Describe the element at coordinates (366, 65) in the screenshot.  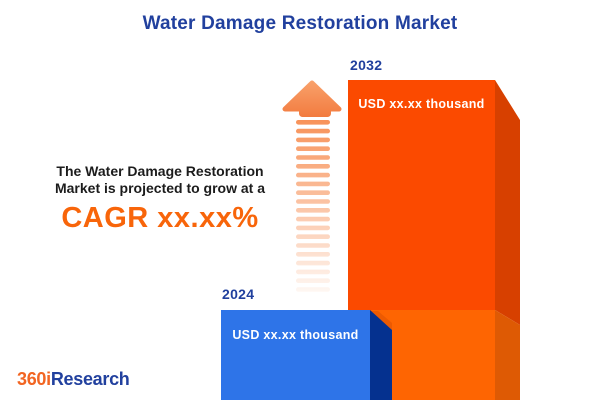
I see `year-label-2032: 2032` at that location.